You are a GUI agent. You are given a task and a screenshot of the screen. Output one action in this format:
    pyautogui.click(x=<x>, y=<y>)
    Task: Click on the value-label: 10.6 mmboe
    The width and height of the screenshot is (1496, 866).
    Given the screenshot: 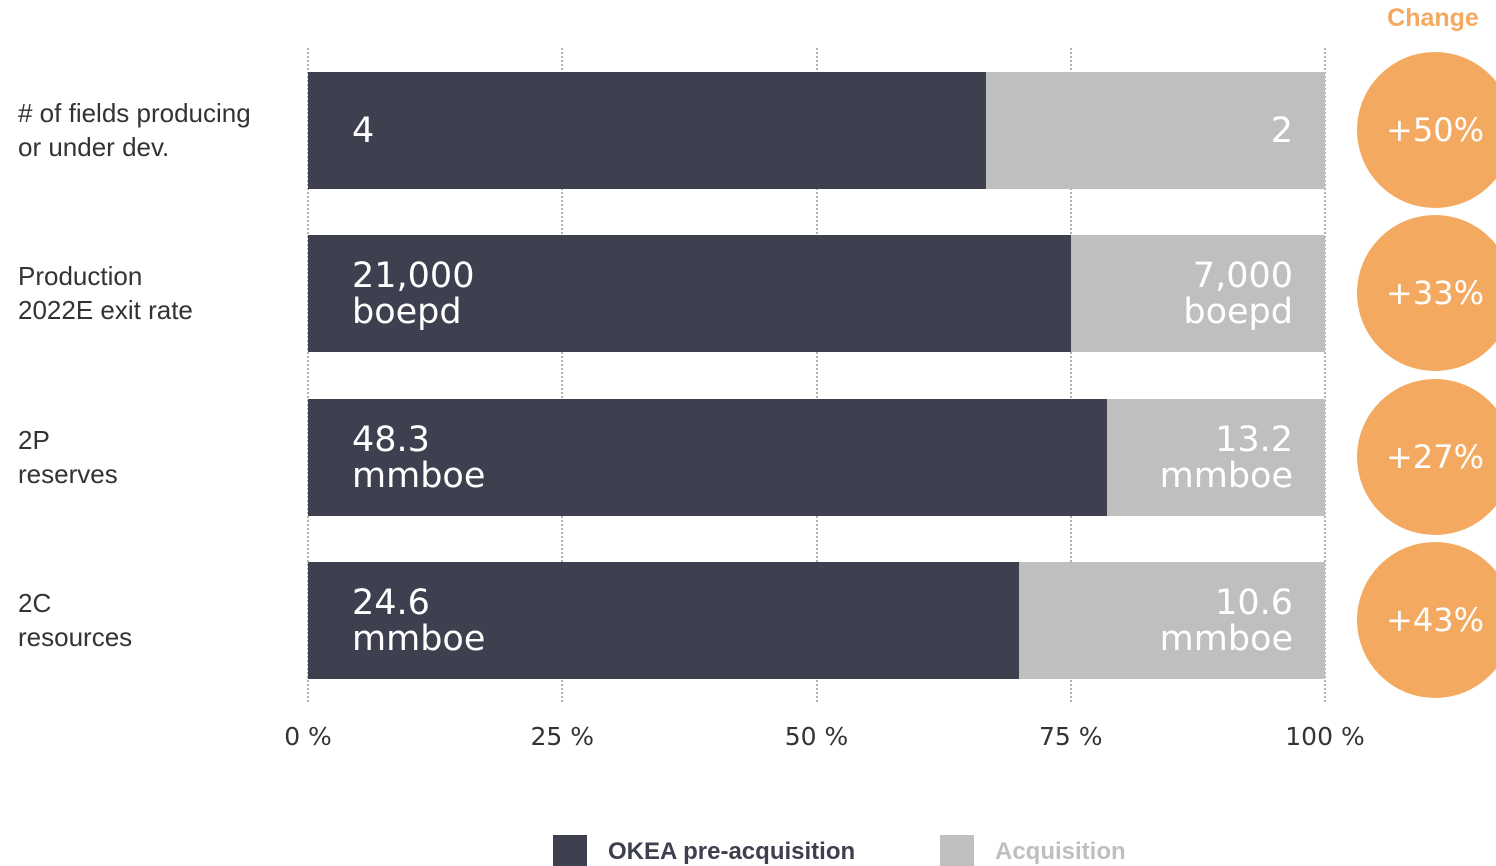 What is the action you would take?
    pyautogui.click(x=1226, y=620)
    